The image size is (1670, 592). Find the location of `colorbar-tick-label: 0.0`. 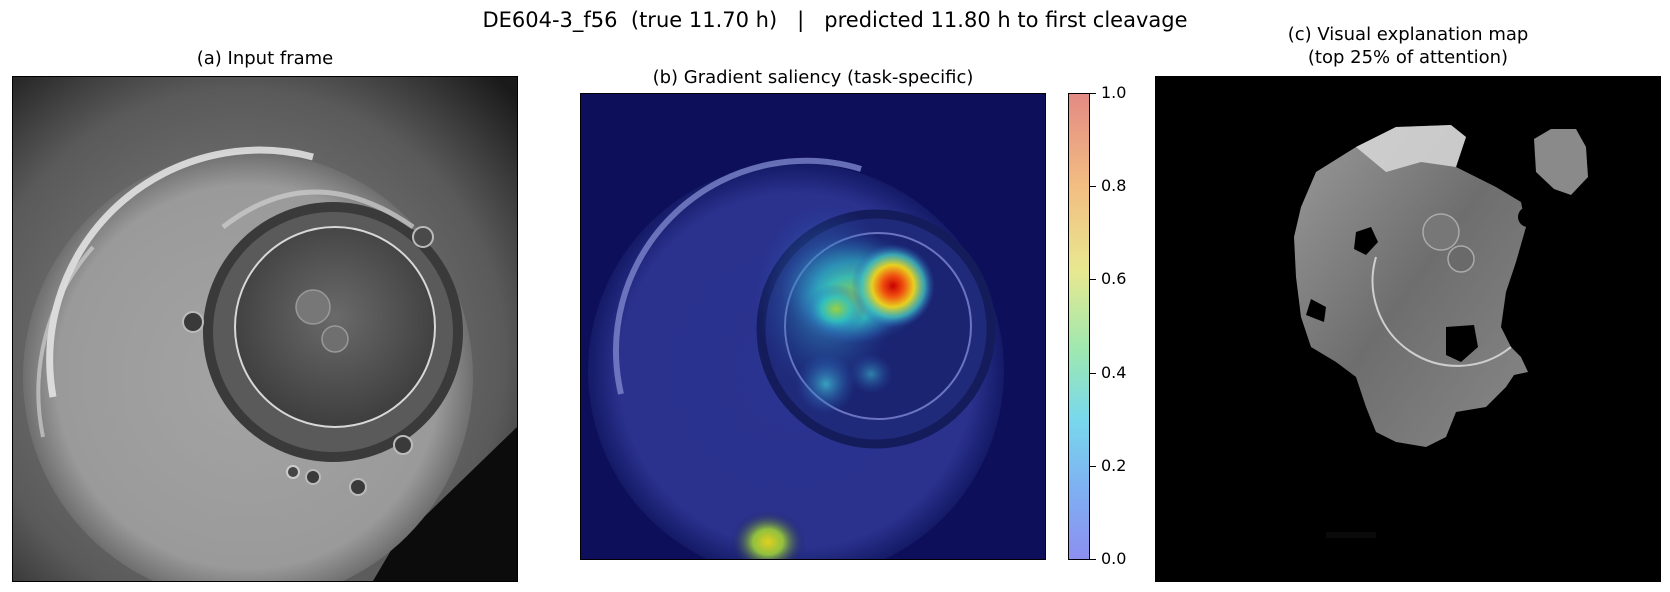

colorbar-tick-label: 0.0 is located at coordinates (1114, 558).